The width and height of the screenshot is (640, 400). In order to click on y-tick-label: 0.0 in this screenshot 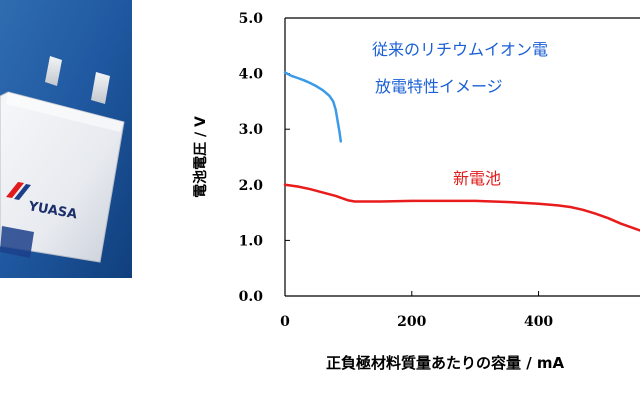, I will do `click(251, 297)`.